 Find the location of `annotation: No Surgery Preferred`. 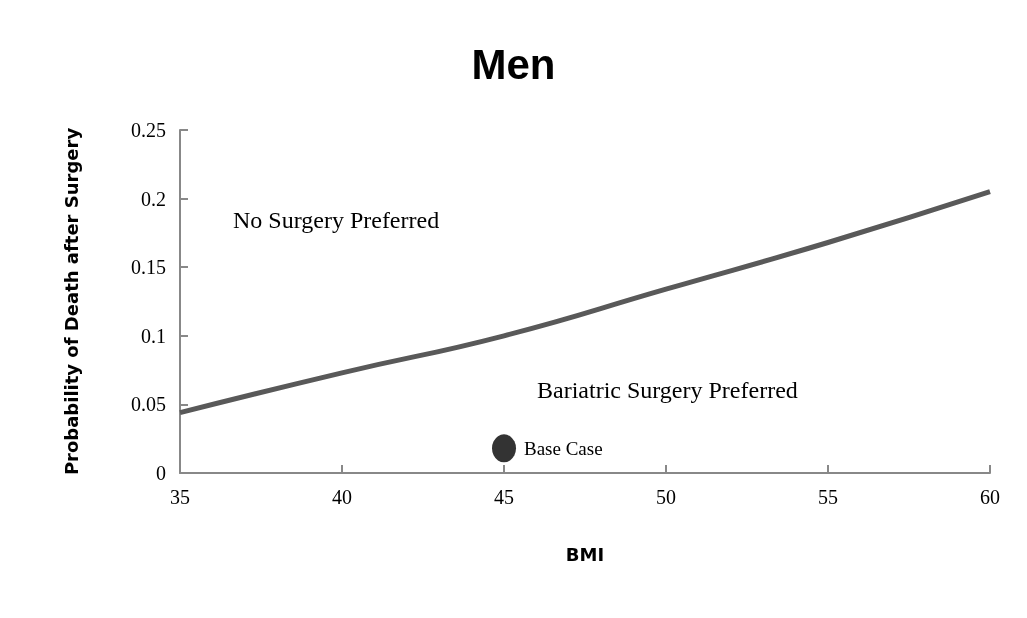

annotation: No Surgery Preferred is located at coordinates (336, 220).